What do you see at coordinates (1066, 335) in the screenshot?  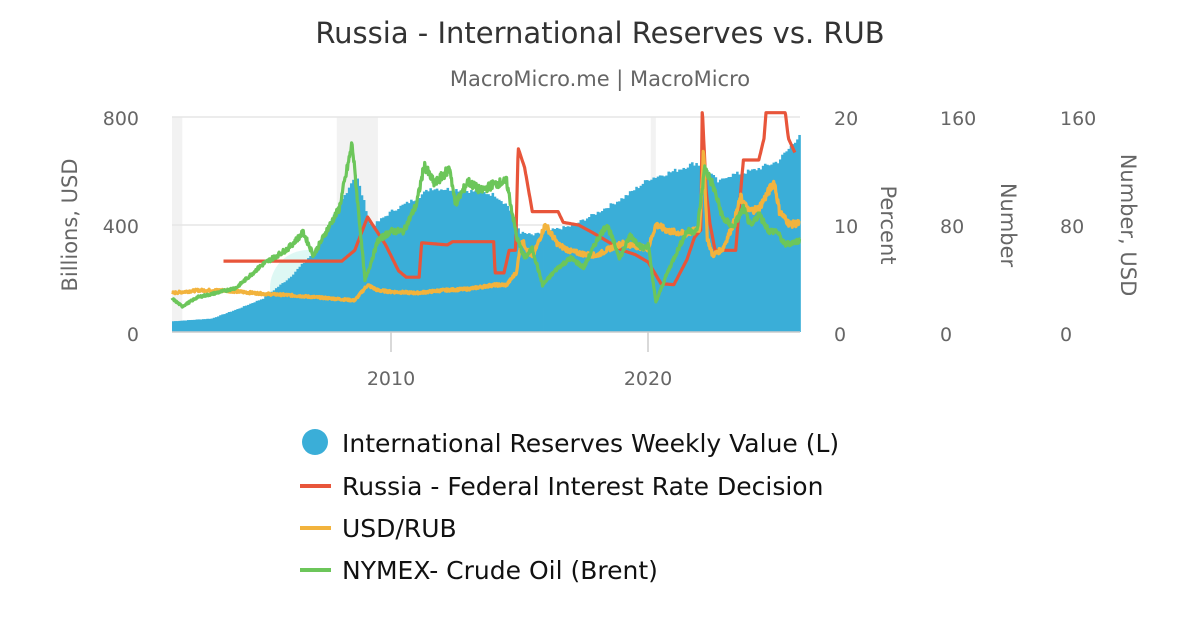 I see `y-number-usd-tick: 0` at bounding box center [1066, 335].